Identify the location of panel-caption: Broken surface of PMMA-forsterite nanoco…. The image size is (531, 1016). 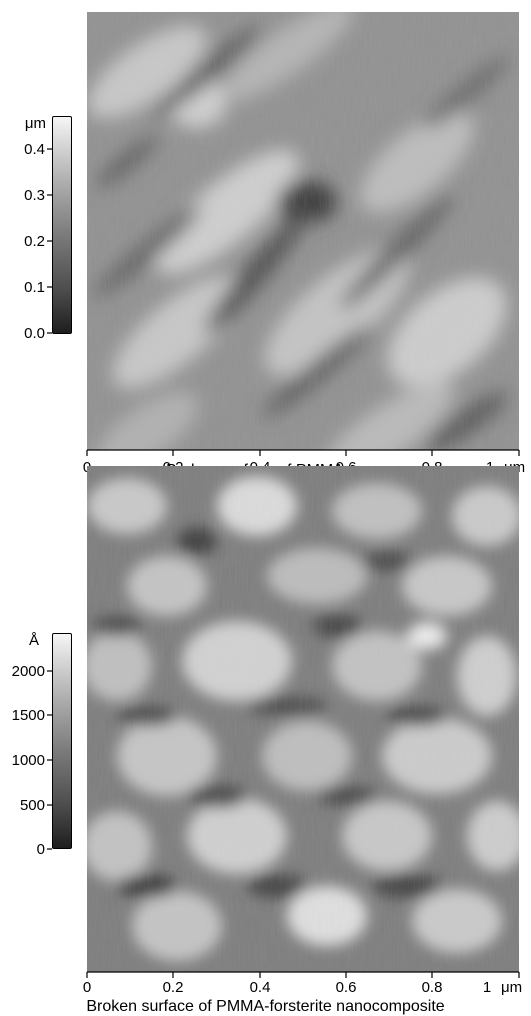
(265, 1006).